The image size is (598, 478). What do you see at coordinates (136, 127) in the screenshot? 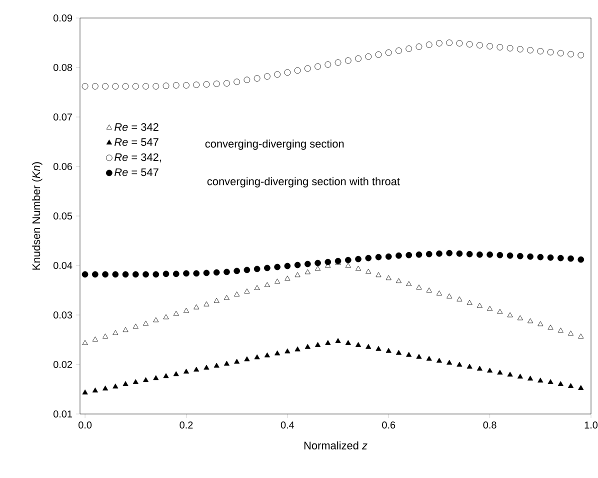
I see `legend-label: Re = 342` at bounding box center [136, 127].